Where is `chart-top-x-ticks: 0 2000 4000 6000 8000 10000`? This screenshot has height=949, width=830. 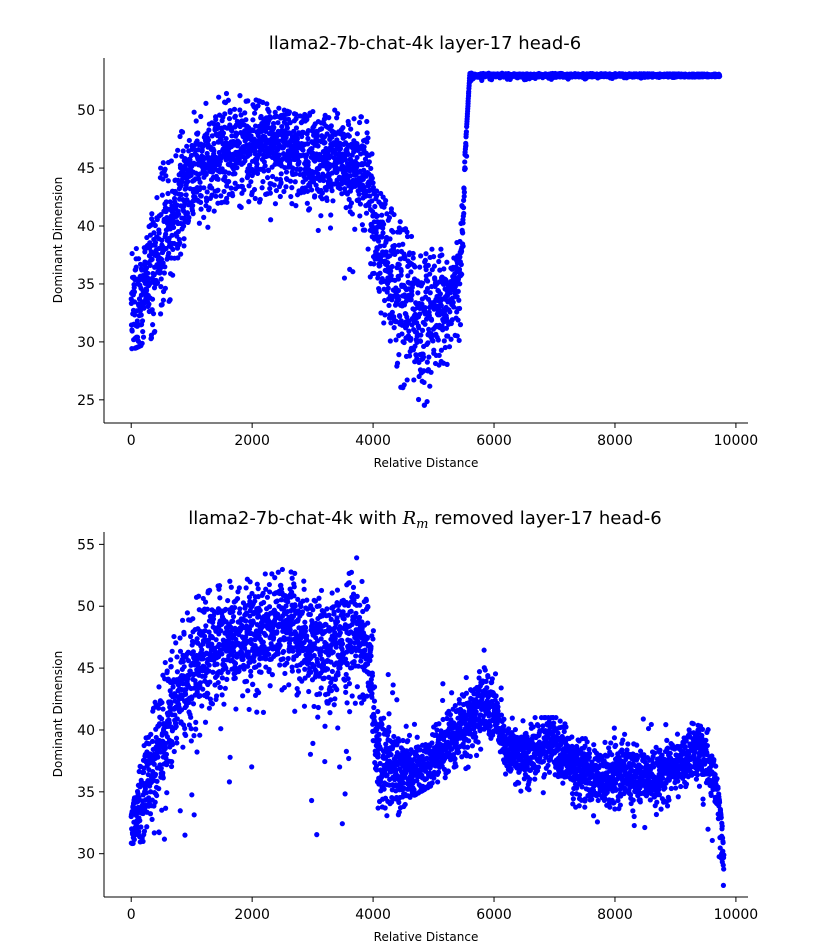 chart-top-x-ticks: 0 2000 4000 6000 8000 10000 is located at coordinates (442, 436).